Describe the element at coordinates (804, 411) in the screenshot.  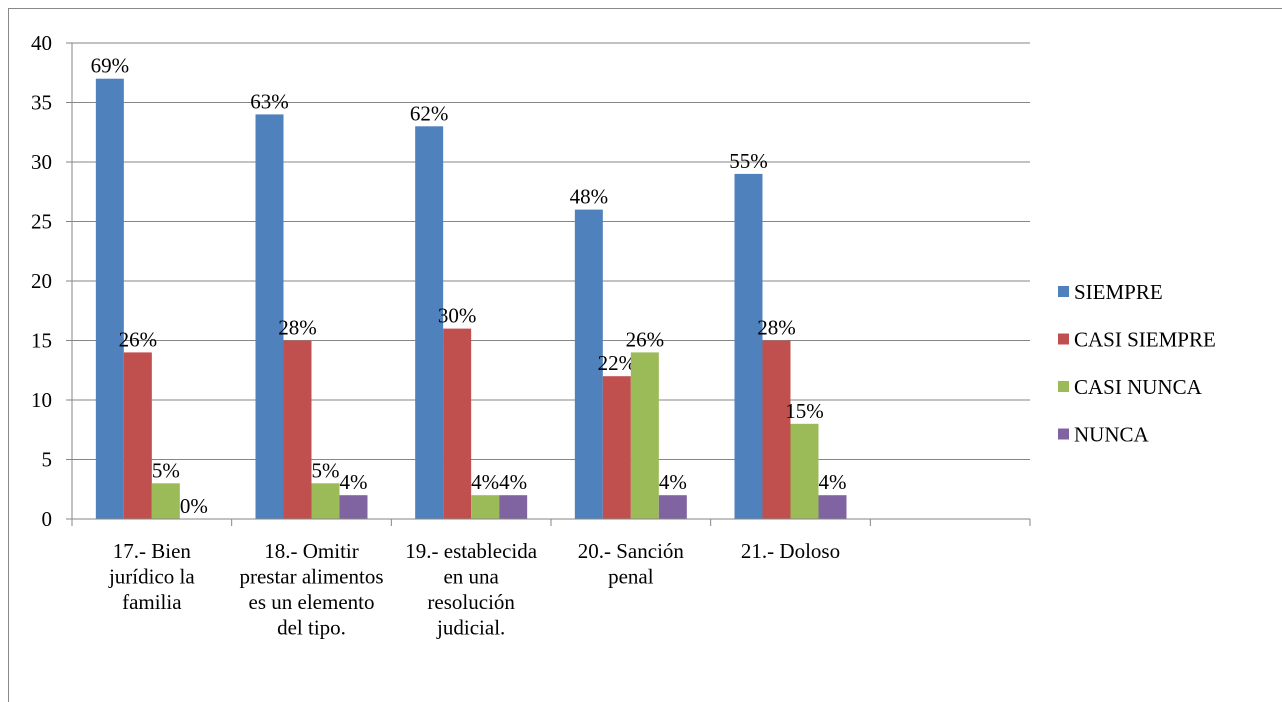
I see `data-label: 15%` at that location.